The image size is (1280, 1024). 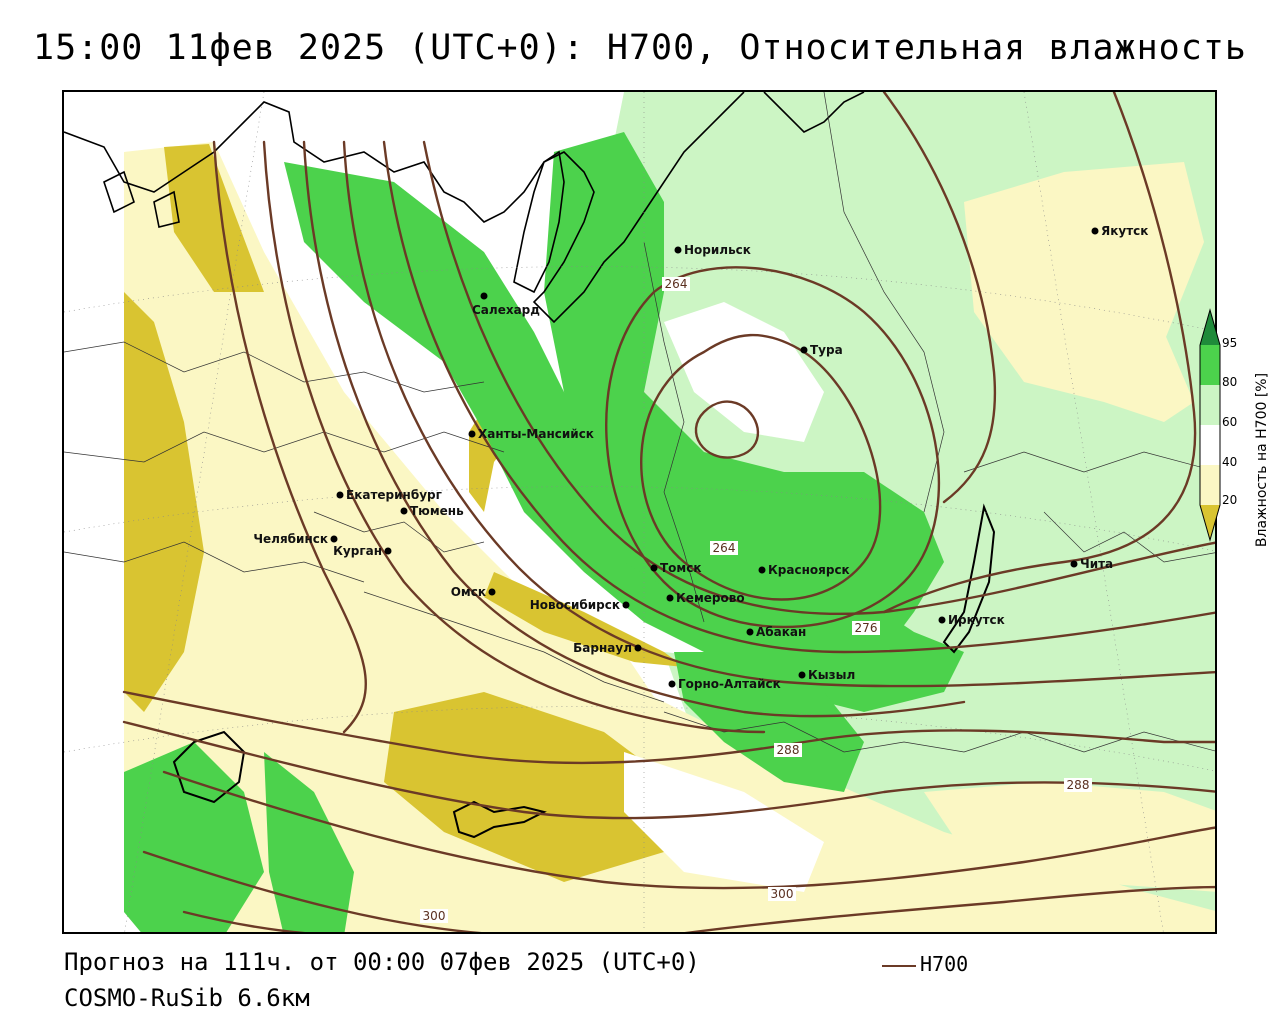 I want to click on city-label: Абакан, so click(x=781, y=632).